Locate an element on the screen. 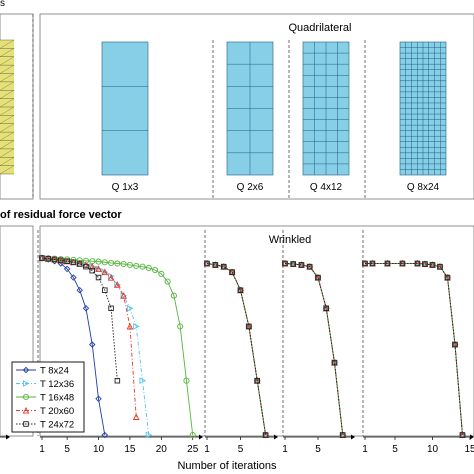 The image size is (474, 474). x-tick-label: 25 is located at coordinates (193, 449).